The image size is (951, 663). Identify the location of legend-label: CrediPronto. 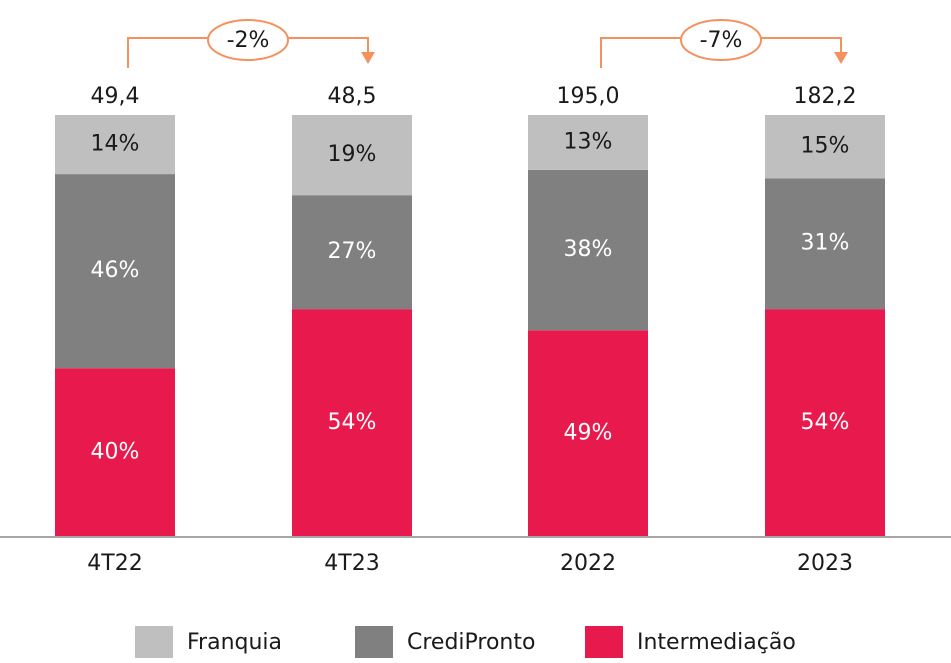
(471, 642).